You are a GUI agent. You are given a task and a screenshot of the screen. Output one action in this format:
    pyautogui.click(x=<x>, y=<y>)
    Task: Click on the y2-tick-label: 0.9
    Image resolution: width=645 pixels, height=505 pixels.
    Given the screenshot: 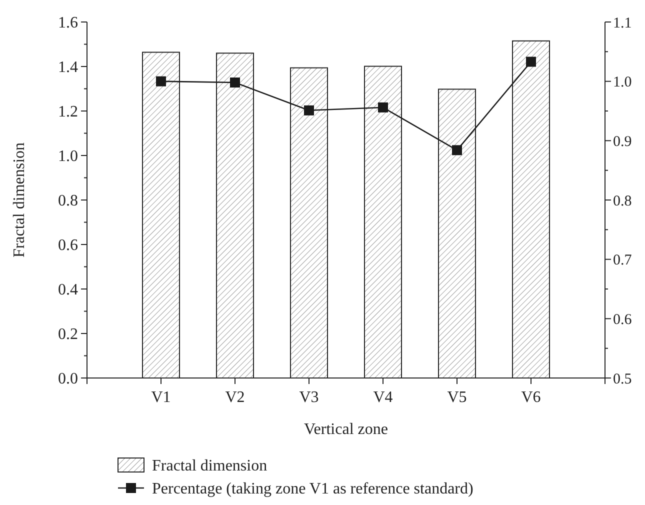 What is the action you would take?
    pyautogui.click(x=622, y=142)
    